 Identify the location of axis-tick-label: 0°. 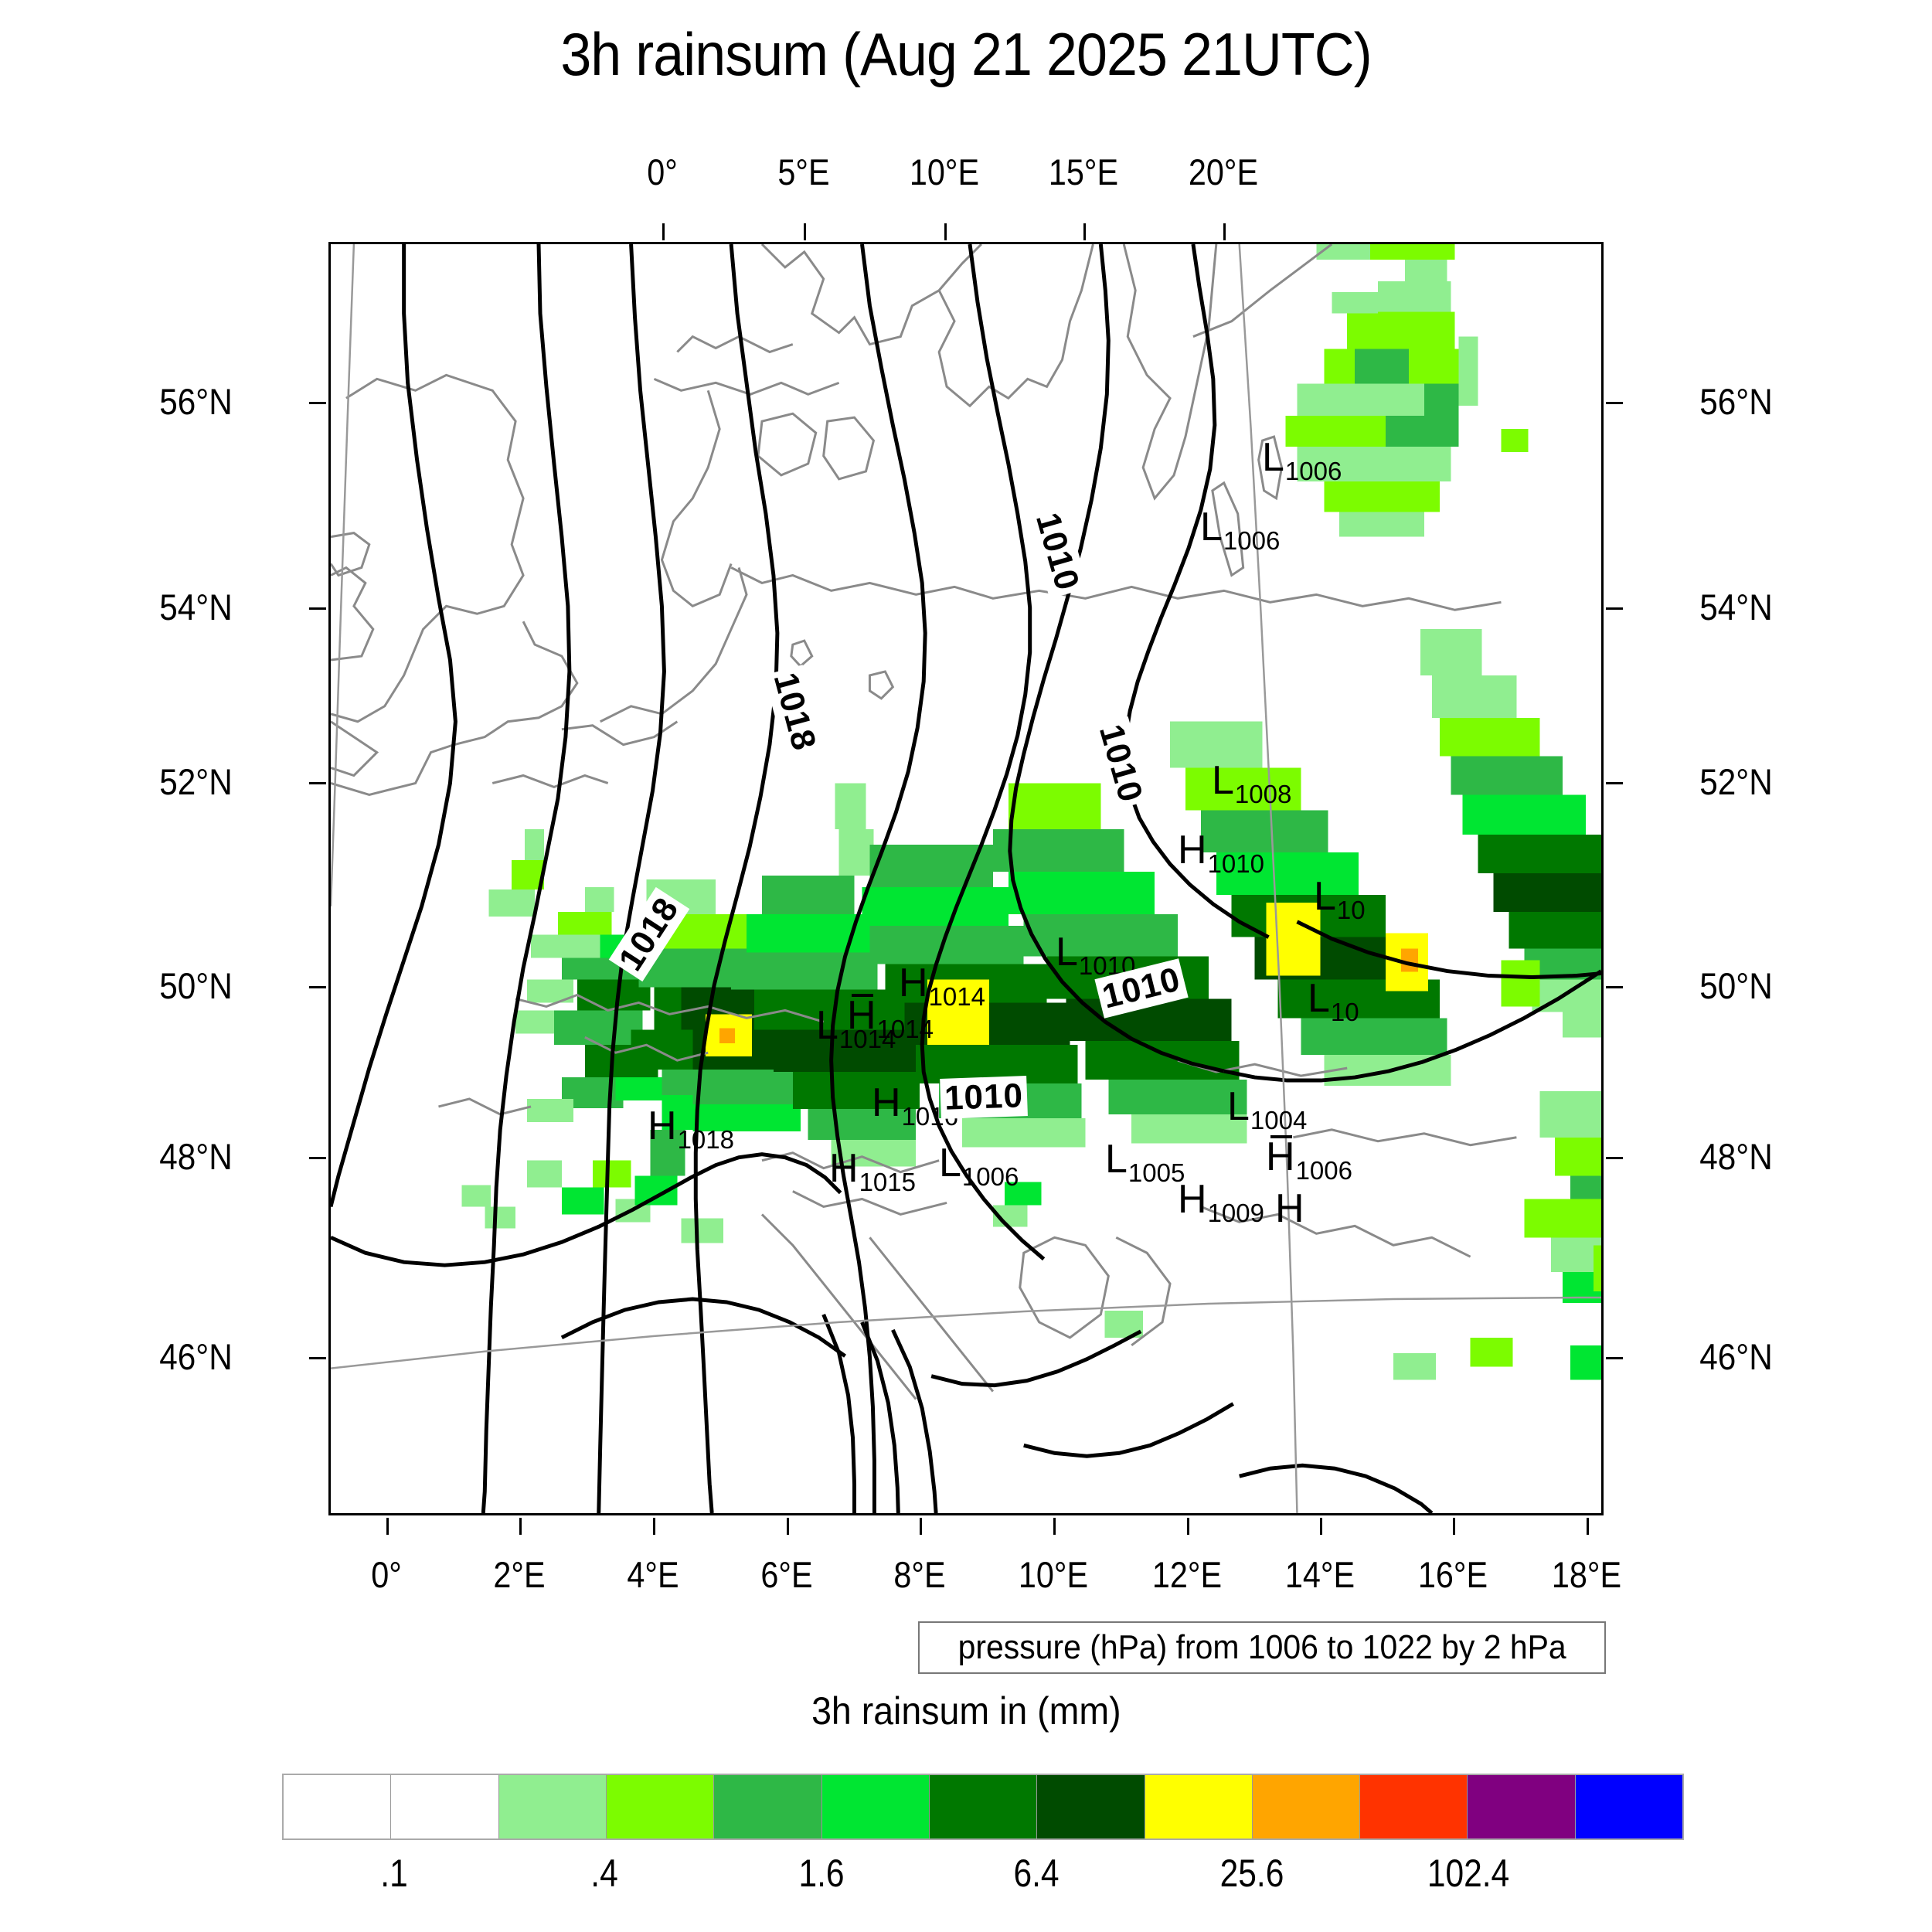
(663, 171).